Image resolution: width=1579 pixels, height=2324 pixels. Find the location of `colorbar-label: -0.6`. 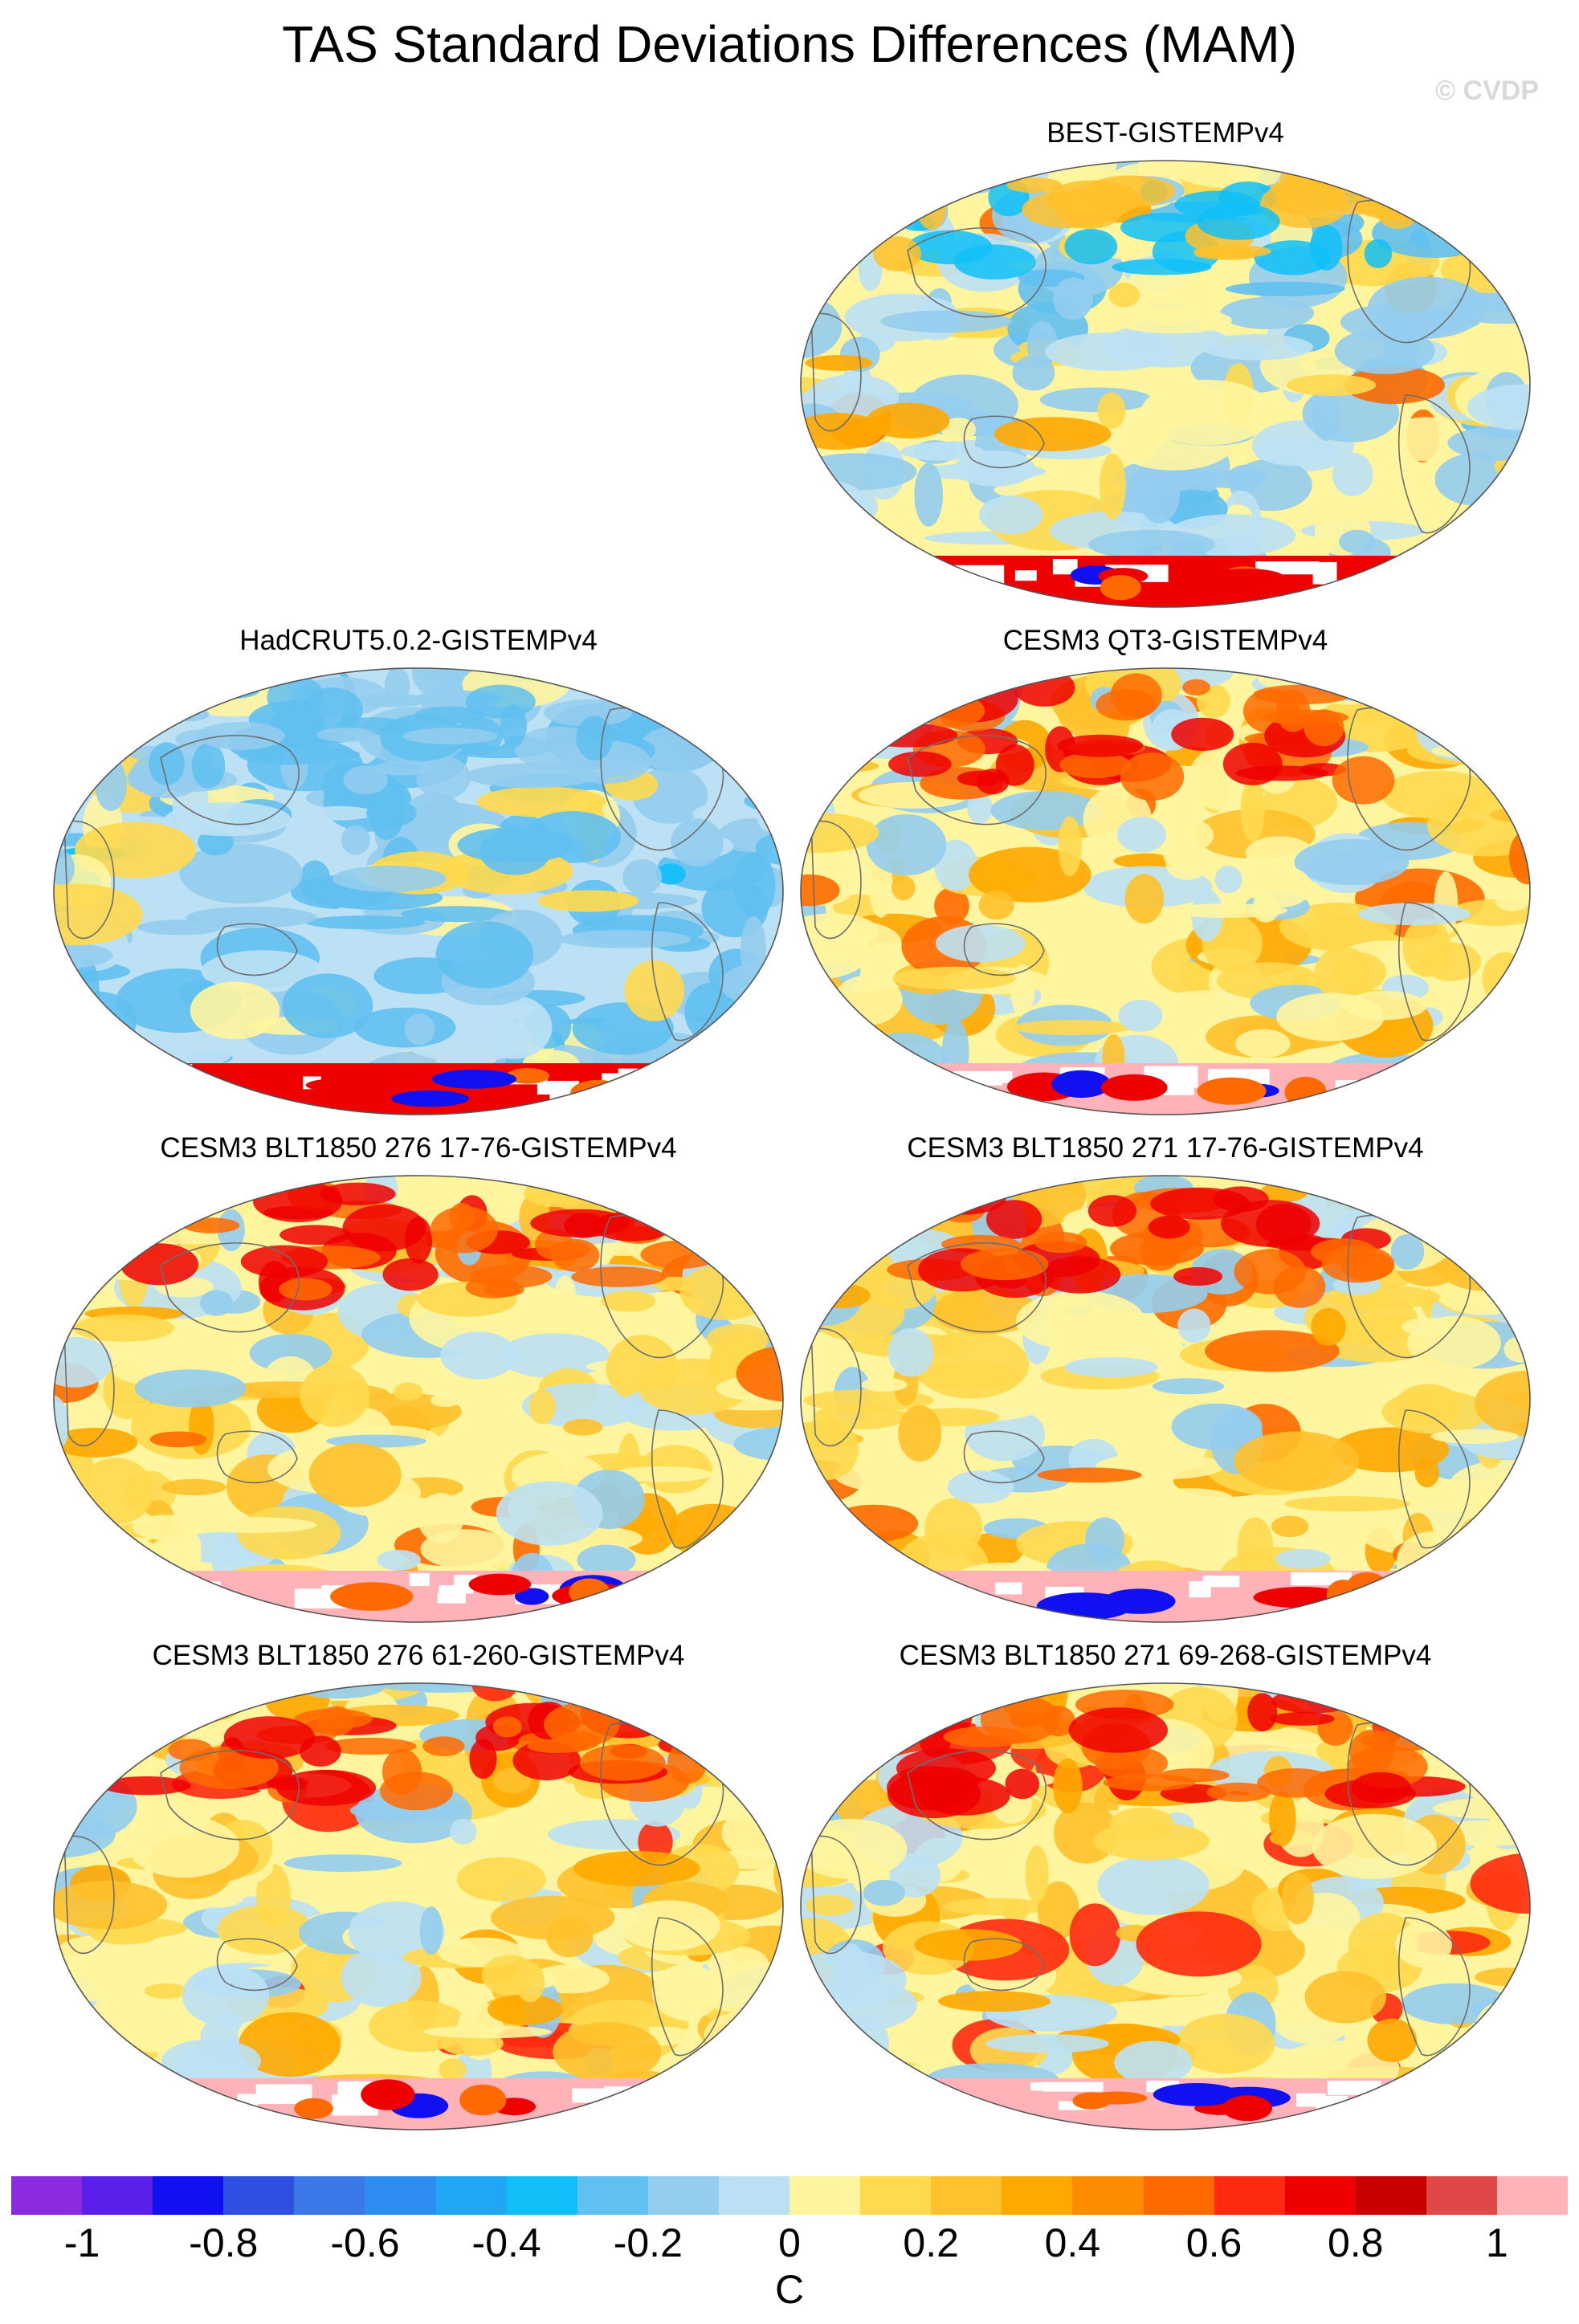

colorbar-label: -0.6 is located at coordinates (365, 2243).